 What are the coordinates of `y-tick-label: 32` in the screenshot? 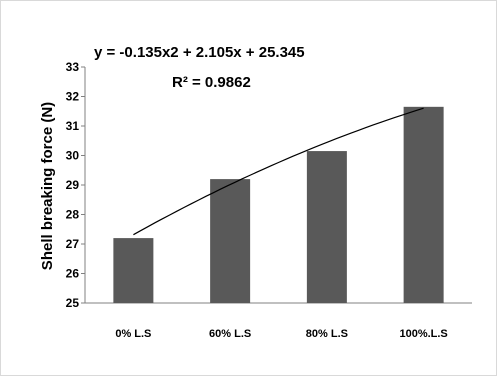 It's located at (73, 97).